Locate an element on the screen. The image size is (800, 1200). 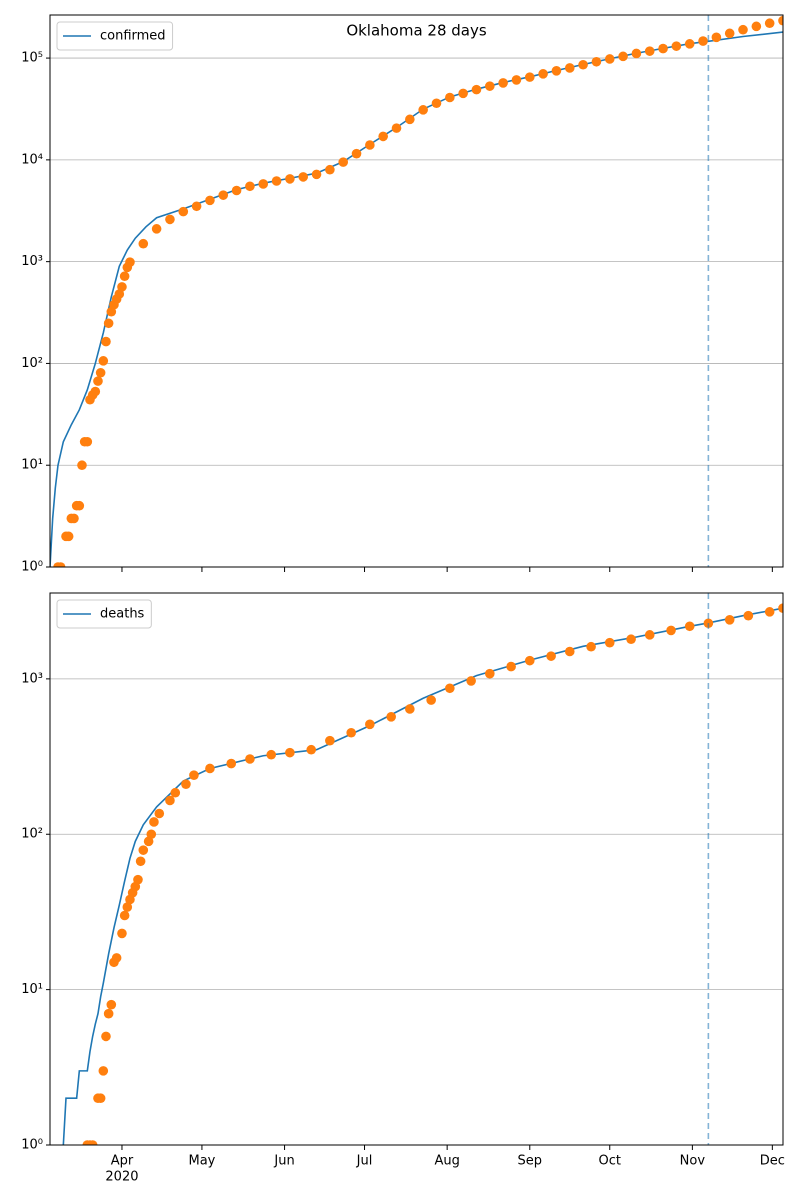
x-tick-label: Oct is located at coordinates (610, 1161).